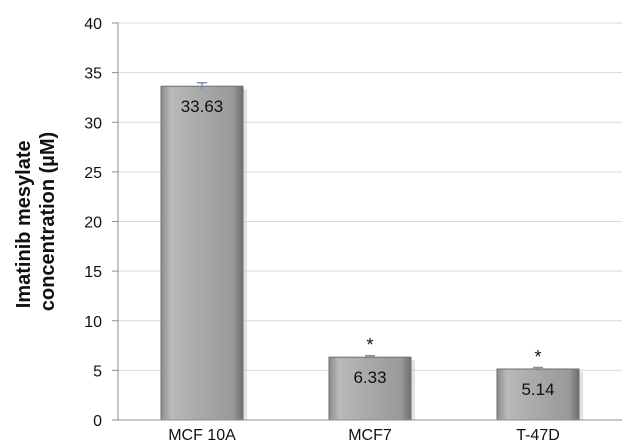 The width and height of the screenshot is (626, 443). What do you see at coordinates (370, 435) in the screenshot?
I see `x-tick-label: MCF7` at bounding box center [370, 435].